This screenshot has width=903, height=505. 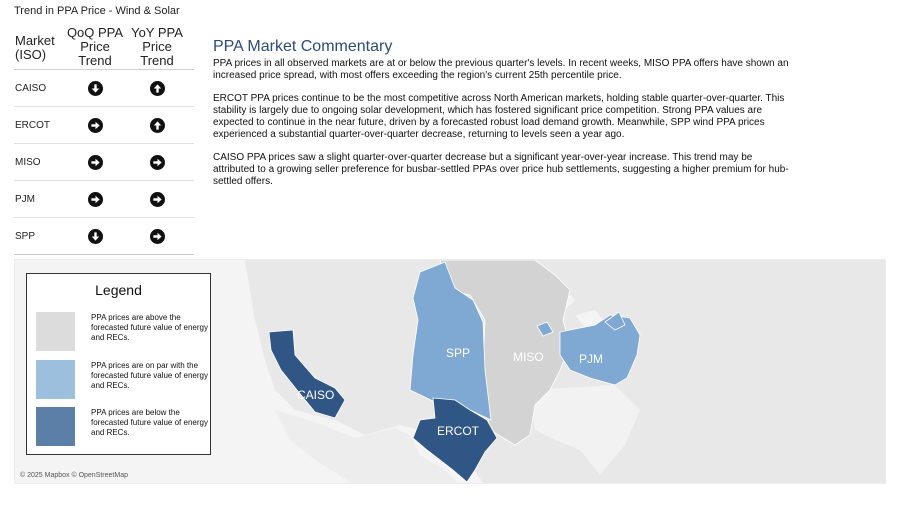 What do you see at coordinates (25, 236) in the screenshot?
I see `market-name: SPP` at bounding box center [25, 236].